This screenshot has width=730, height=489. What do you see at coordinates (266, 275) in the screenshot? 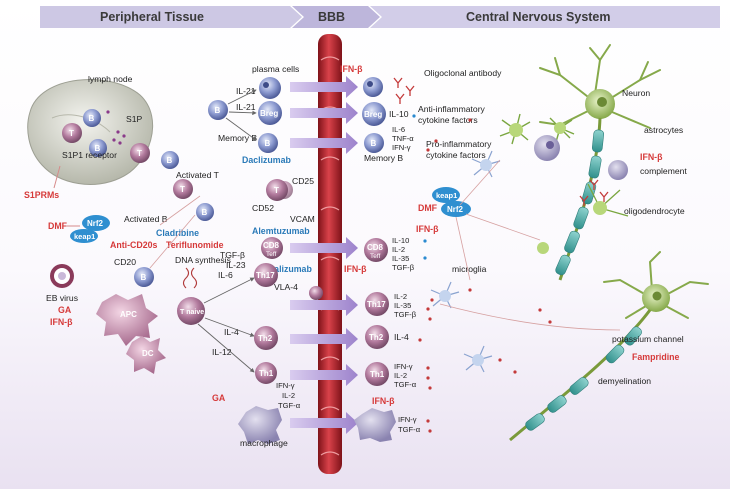
I see `th17-peripheral: Th17` at bounding box center [266, 275].